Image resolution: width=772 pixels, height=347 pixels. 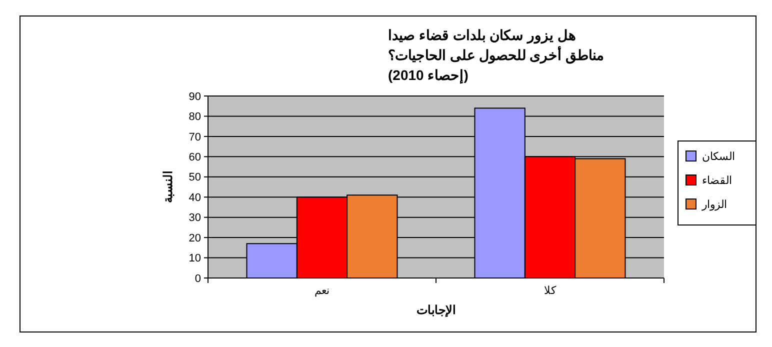 What do you see at coordinates (436, 310) in the screenshot?
I see `x-axis-title: الإجابات` at bounding box center [436, 310].